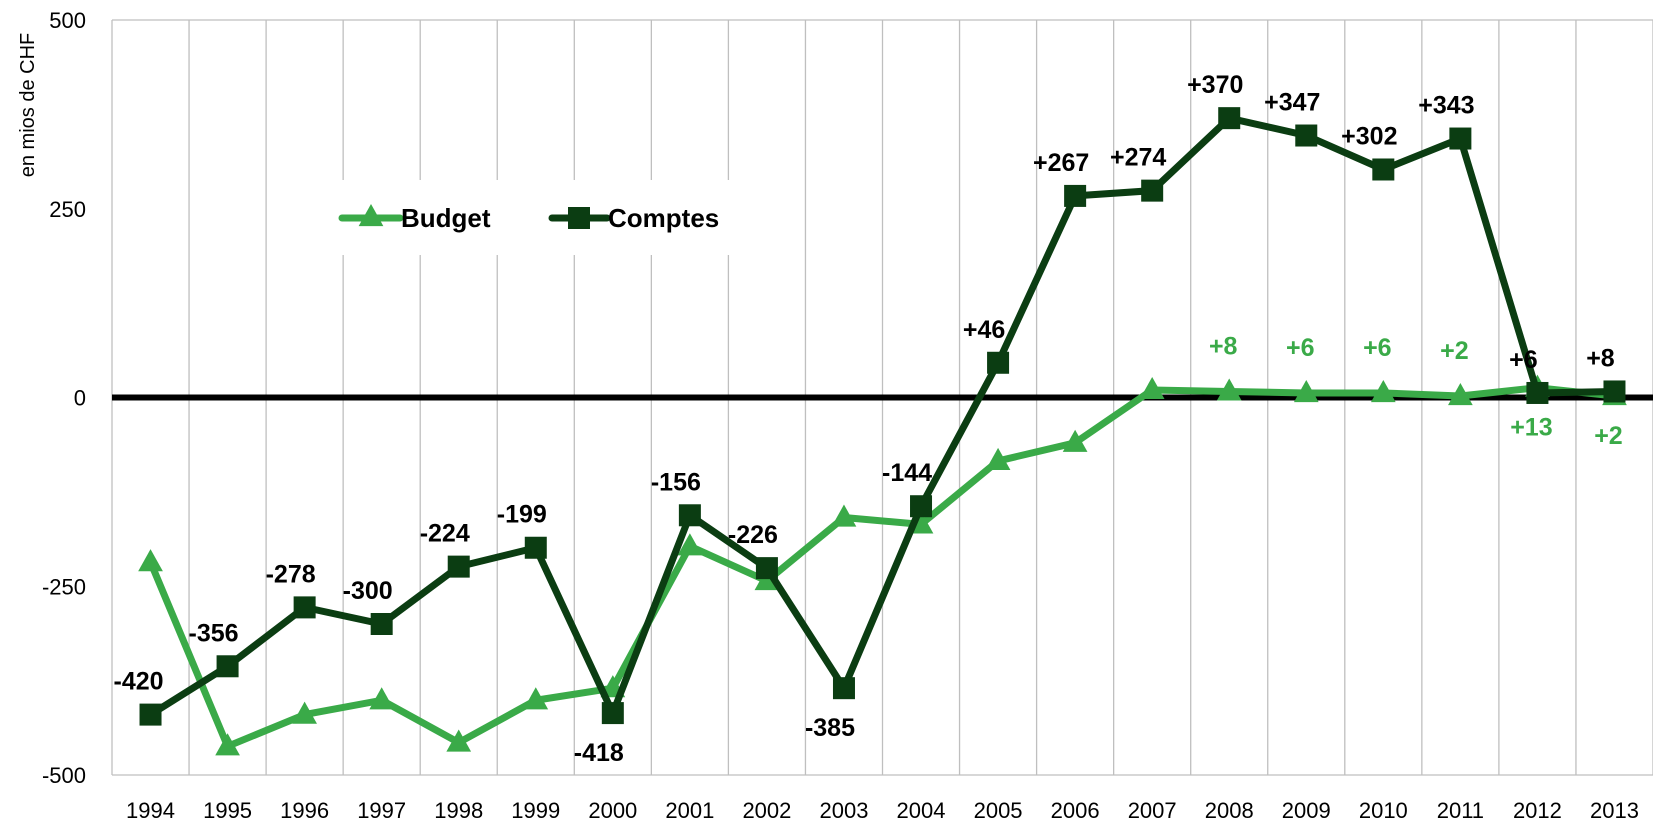 Image resolution: width=1653 pixels, height=824 pixels. Describe the element at coordinates (1306, 810) in the screenshot. I see `x-tick-label: 2009` at that location.